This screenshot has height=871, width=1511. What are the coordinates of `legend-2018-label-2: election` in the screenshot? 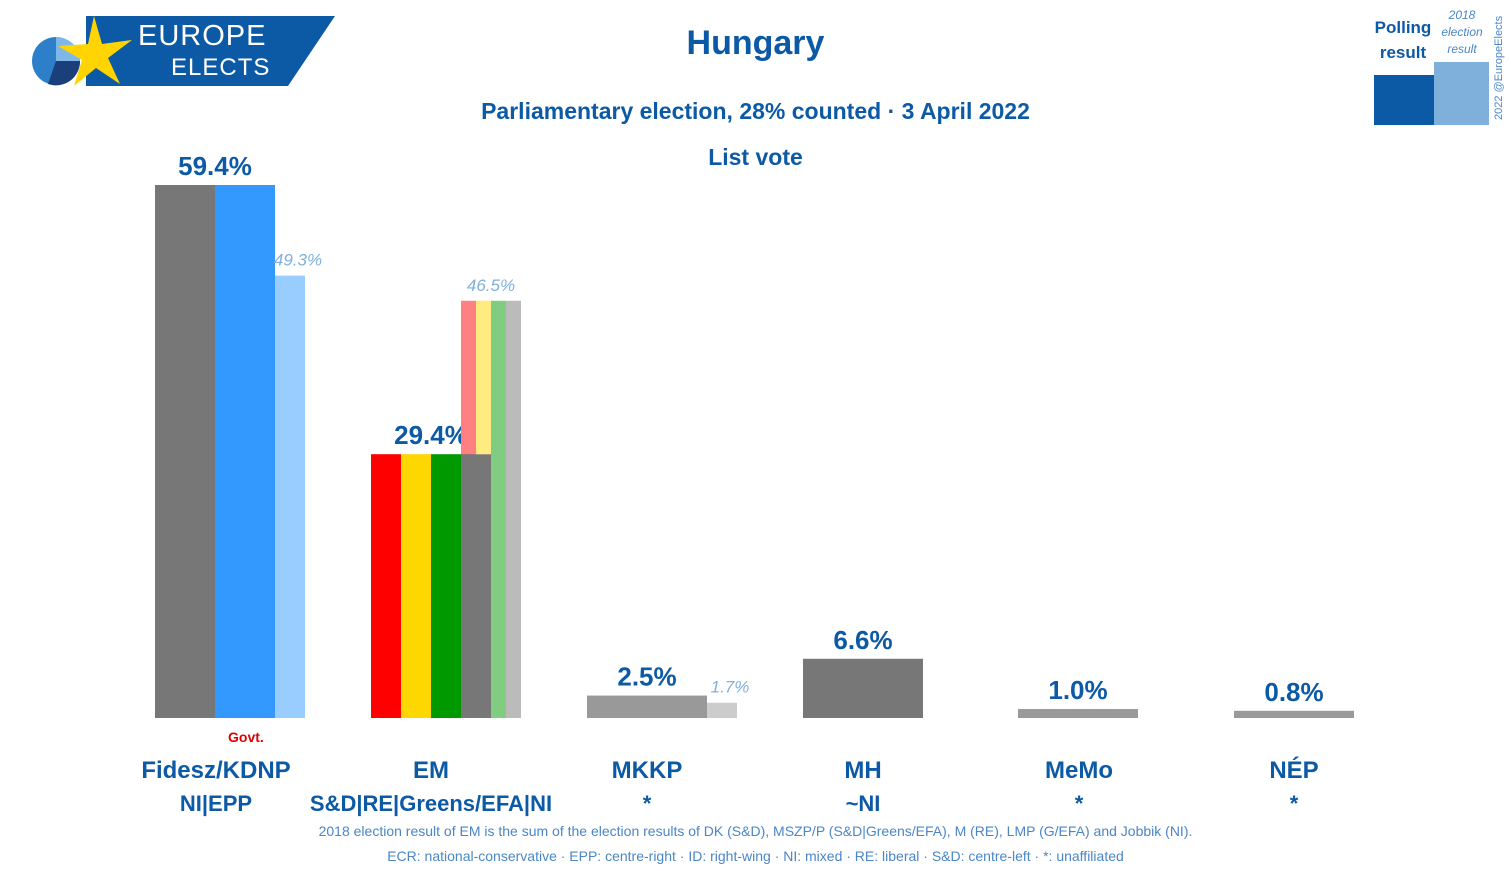 It's located at (1462, 32).